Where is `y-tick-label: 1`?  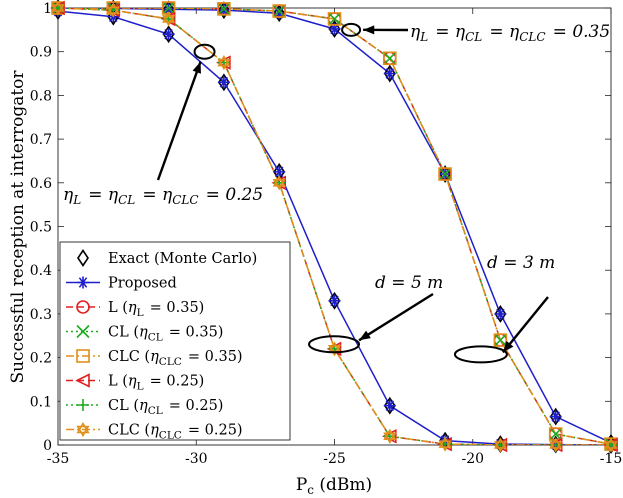
y-tick-label: 1 is located at coordinates (47, 9).